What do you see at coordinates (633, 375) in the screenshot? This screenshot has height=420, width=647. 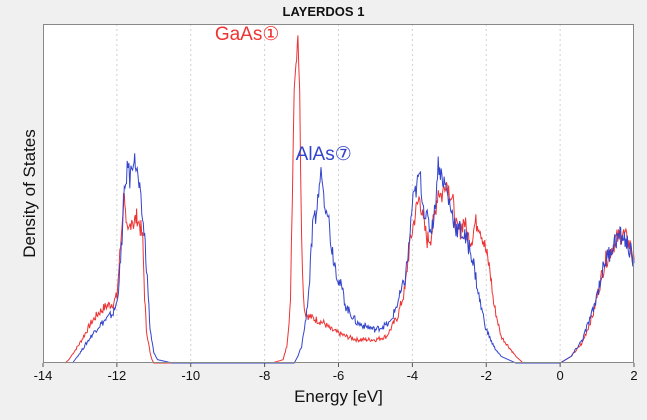 I see `x-tick-label: 2` at bounding box center [633, 375].